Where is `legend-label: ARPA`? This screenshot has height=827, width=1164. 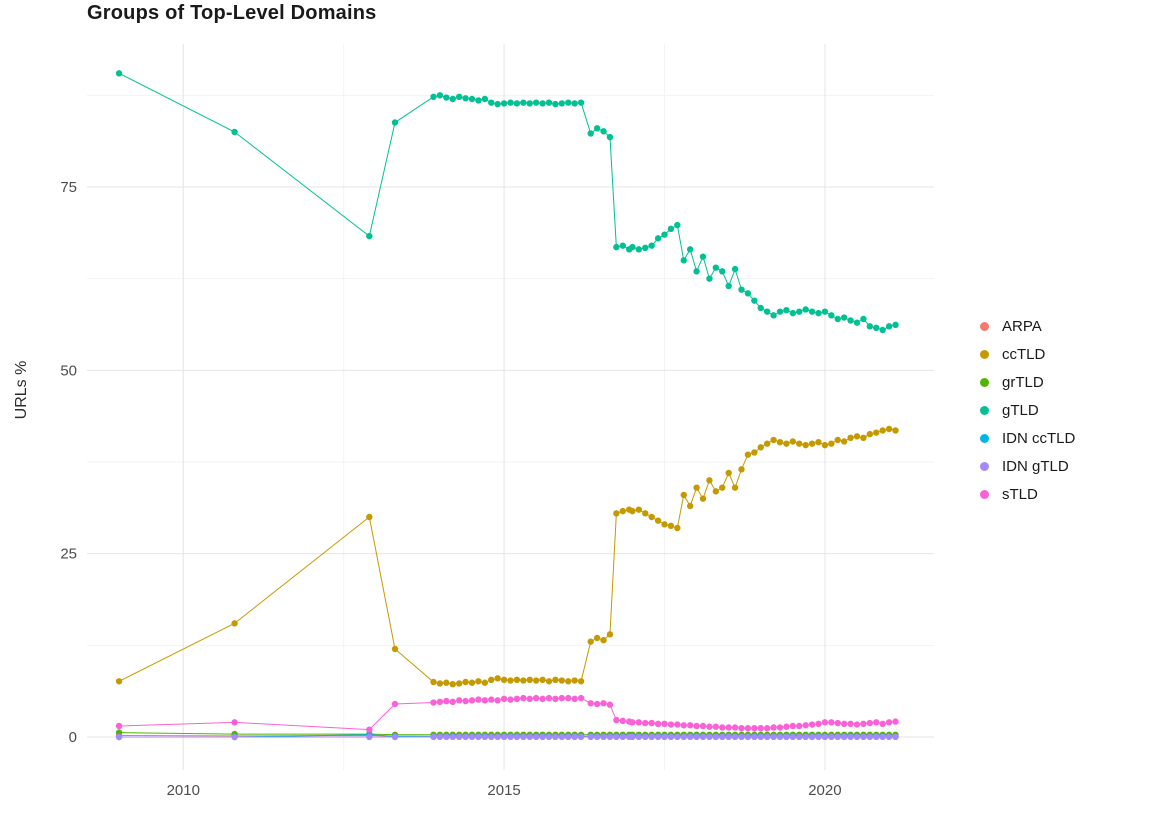
legend-label: ARPA is located at coordinates (1022, 326).